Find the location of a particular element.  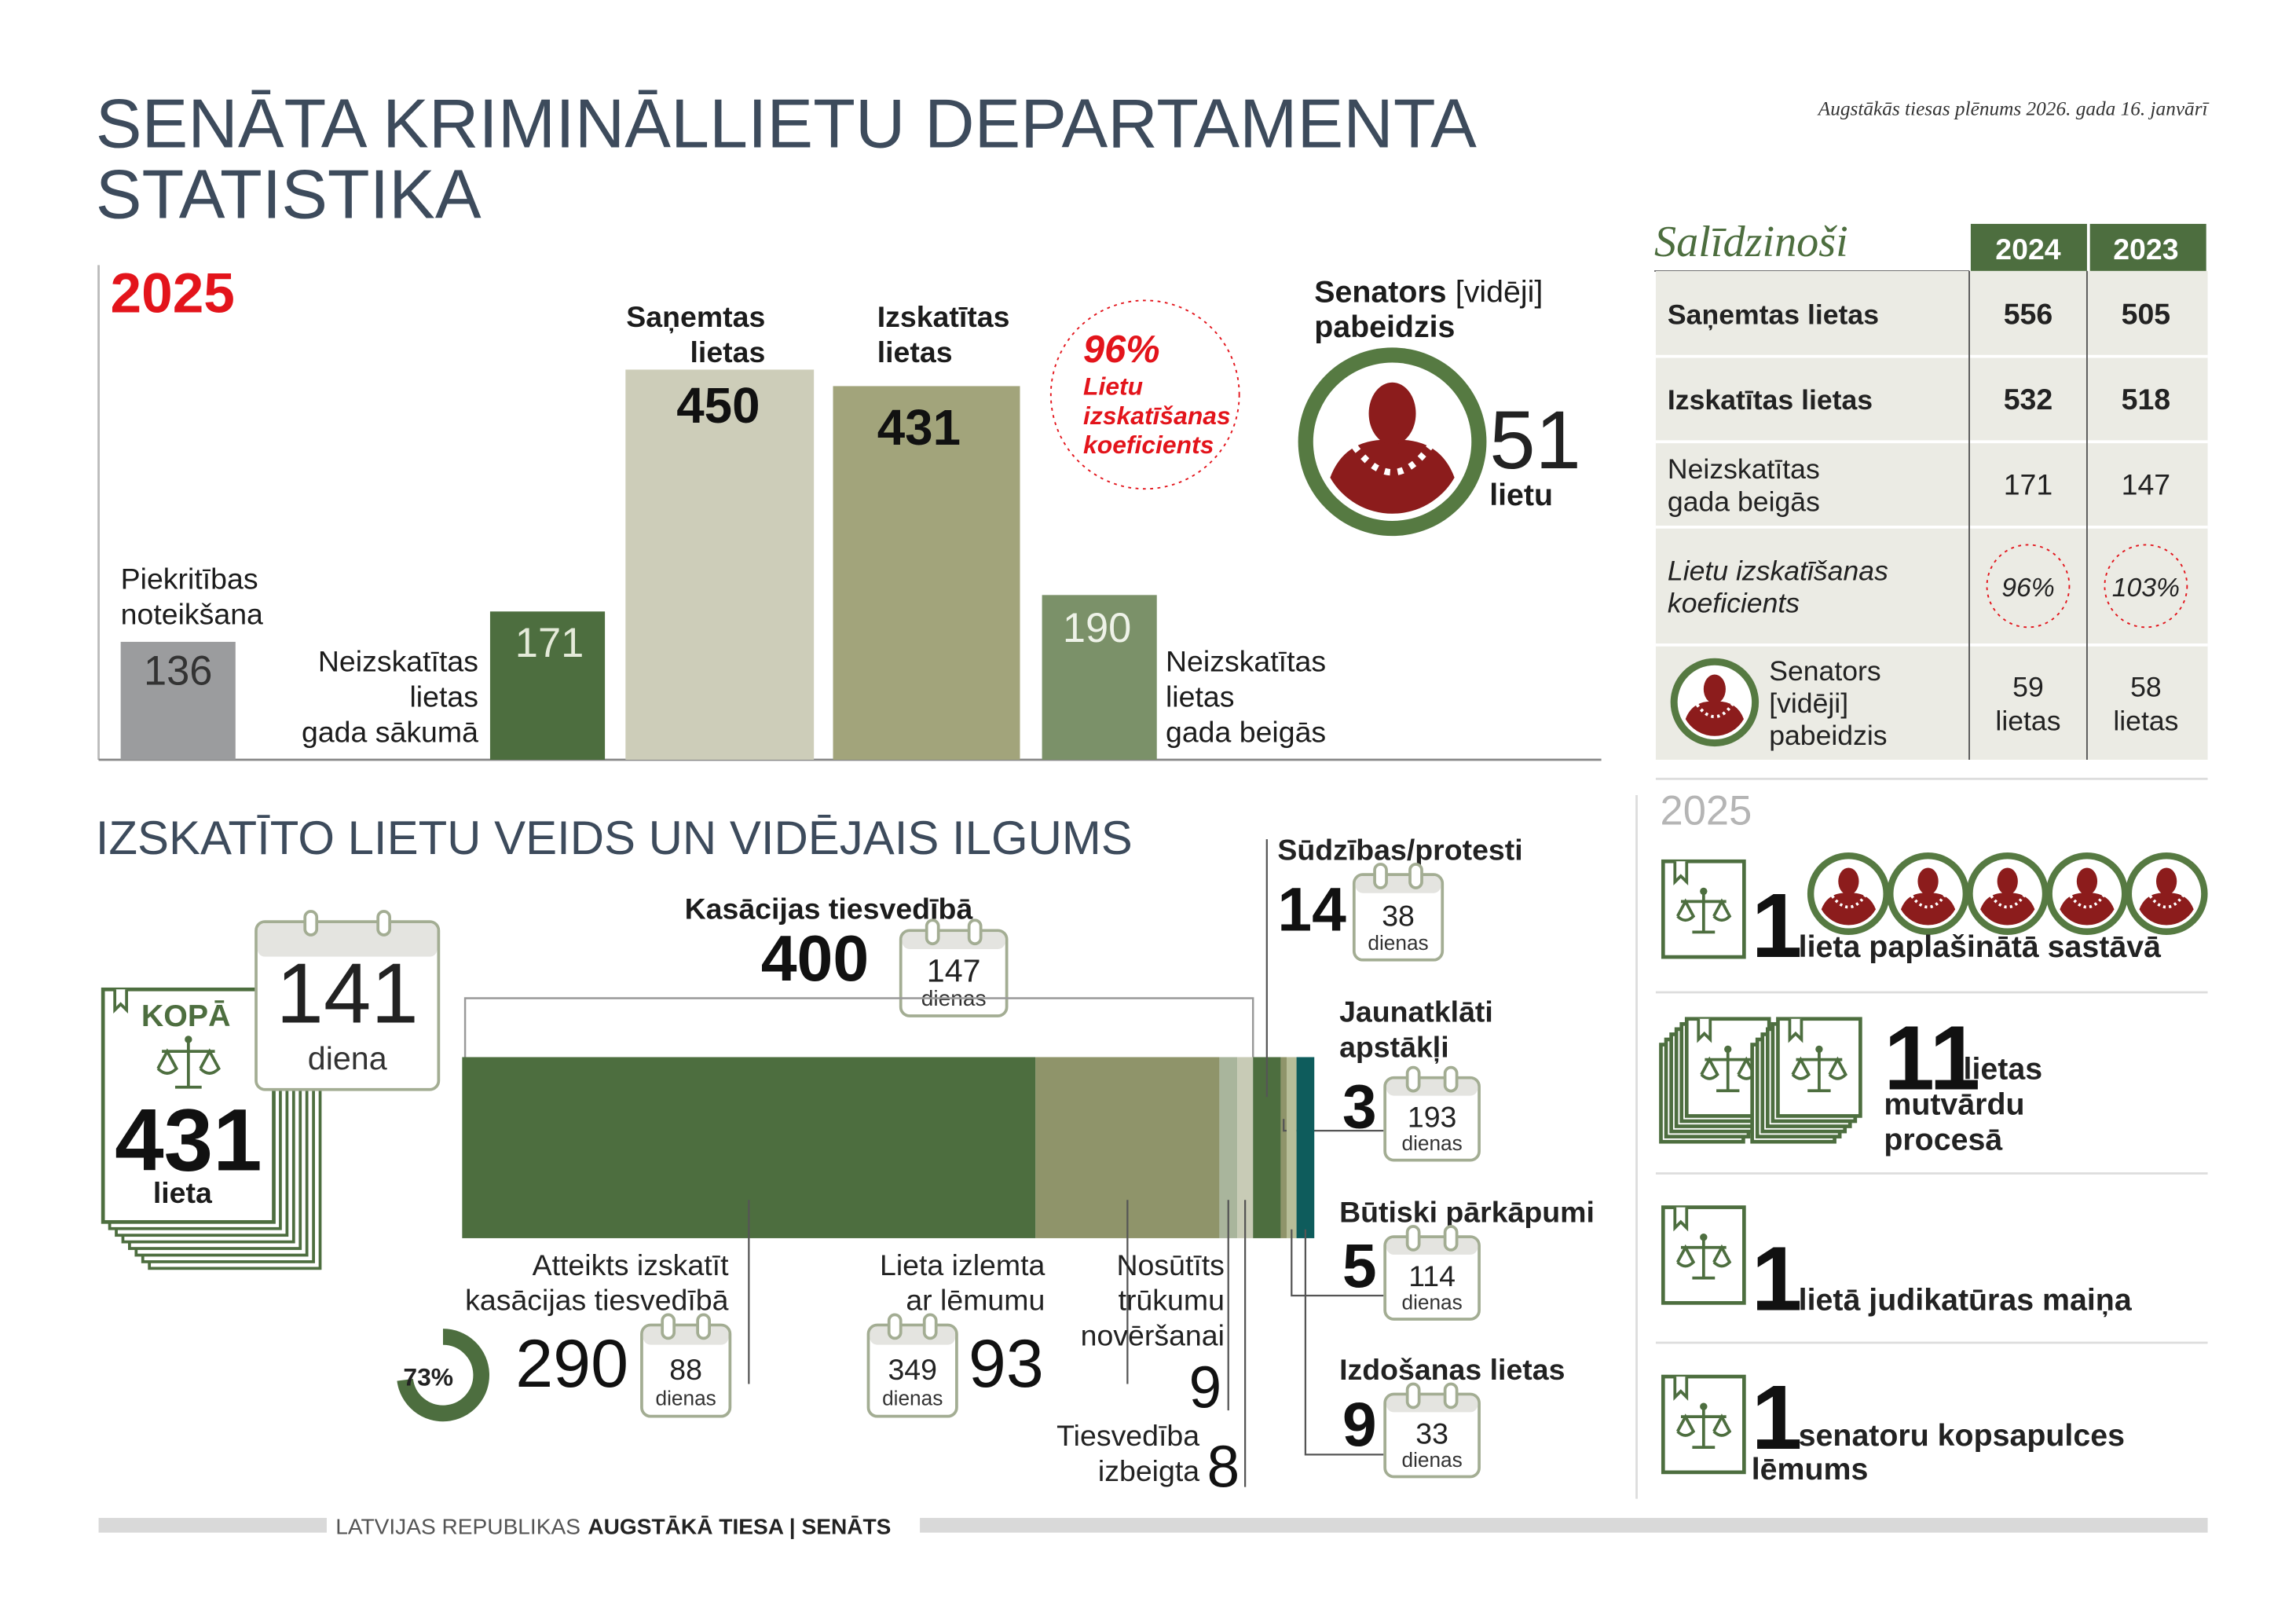

table-unit: lietas is located at coordinates (2027, 722).